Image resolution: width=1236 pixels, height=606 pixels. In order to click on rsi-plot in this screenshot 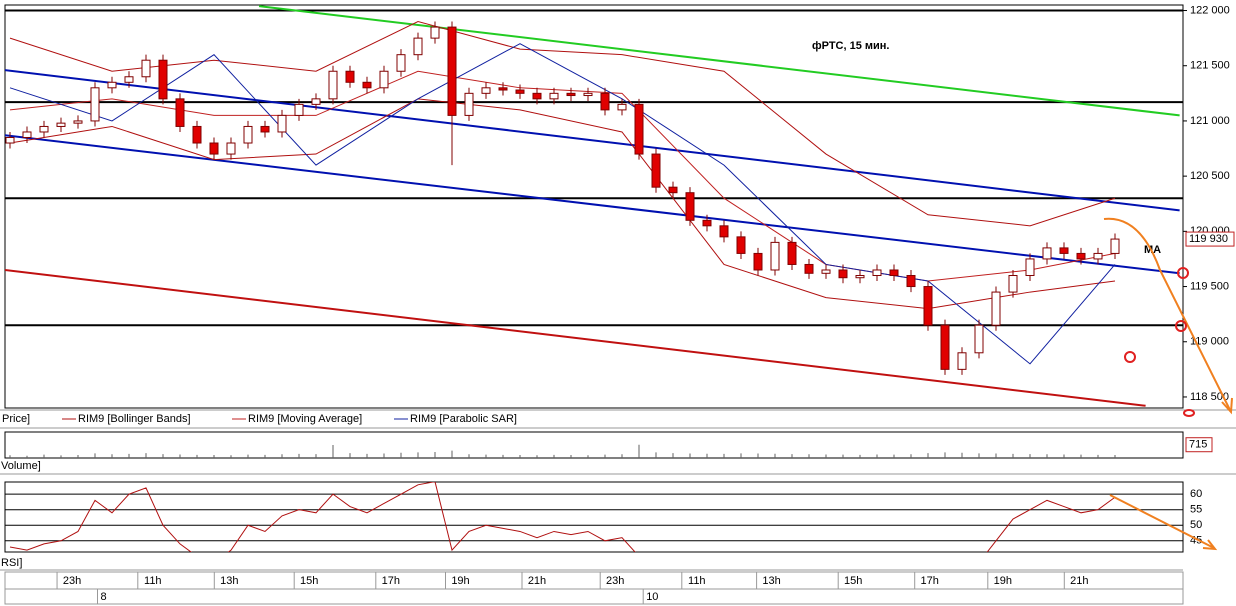, I will do `click(594, 517)`.